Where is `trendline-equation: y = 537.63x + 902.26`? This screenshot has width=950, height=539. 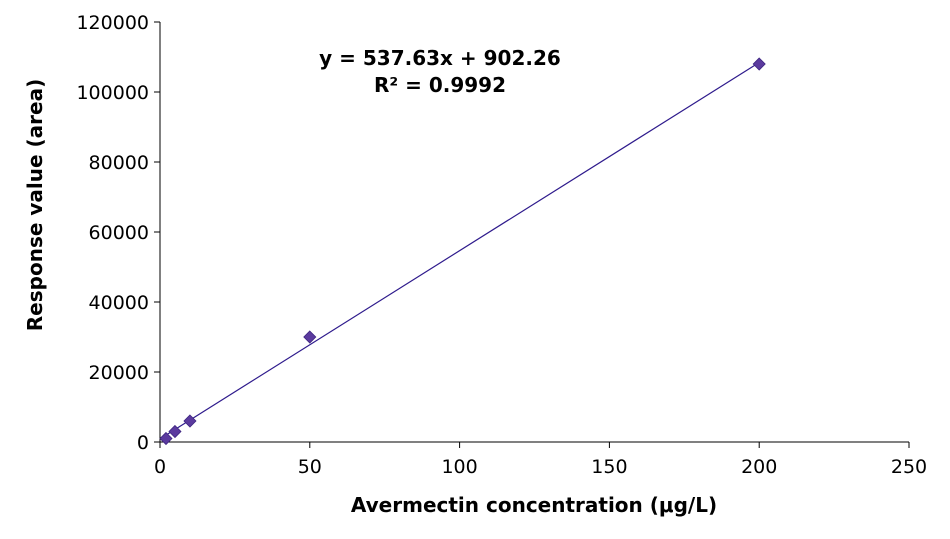 trendline-equation: y = 537.63x + 902.26 is located at coordinates (440, 58).